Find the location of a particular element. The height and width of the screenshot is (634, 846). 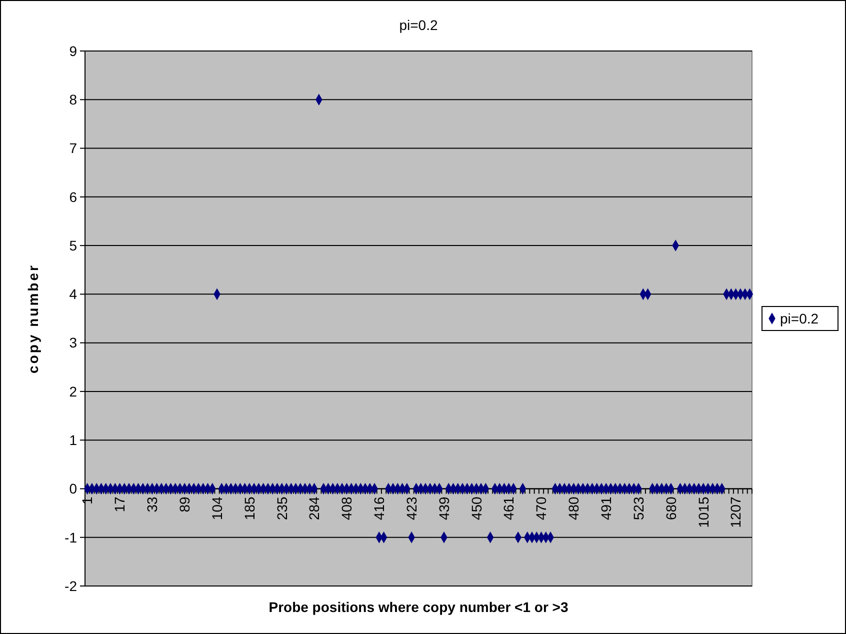

x-tick-label: 284 is located at coordinates (314, 508).